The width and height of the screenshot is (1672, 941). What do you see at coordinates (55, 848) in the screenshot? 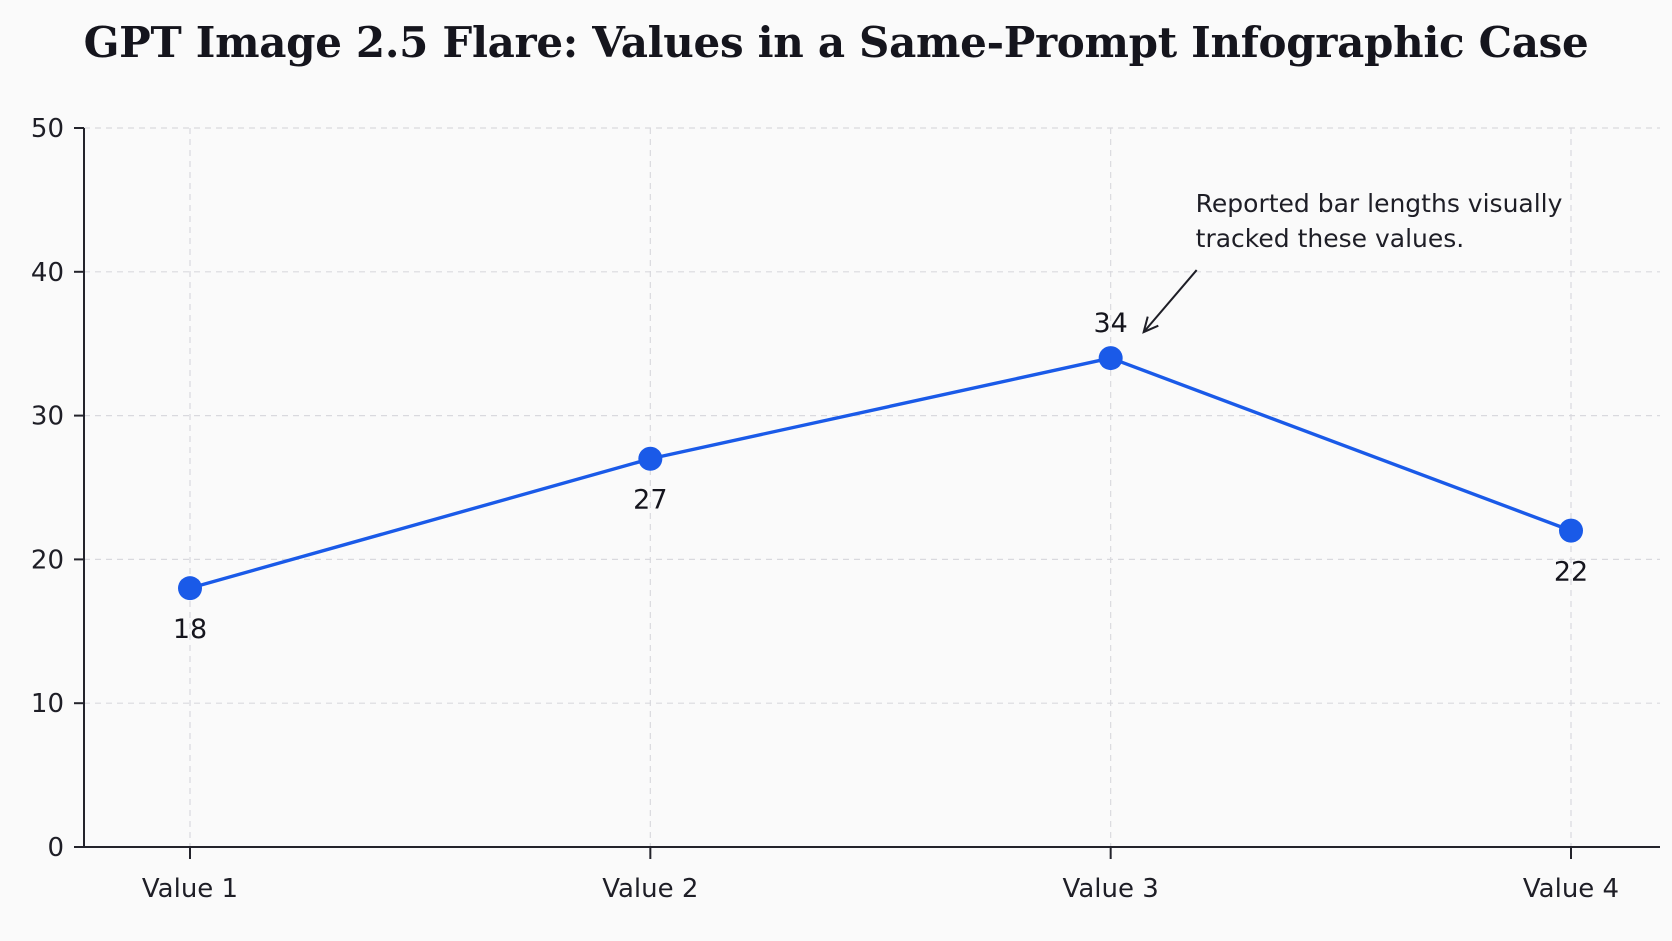
I see `y-tick-label: 0` at bounding box center [55, 848].